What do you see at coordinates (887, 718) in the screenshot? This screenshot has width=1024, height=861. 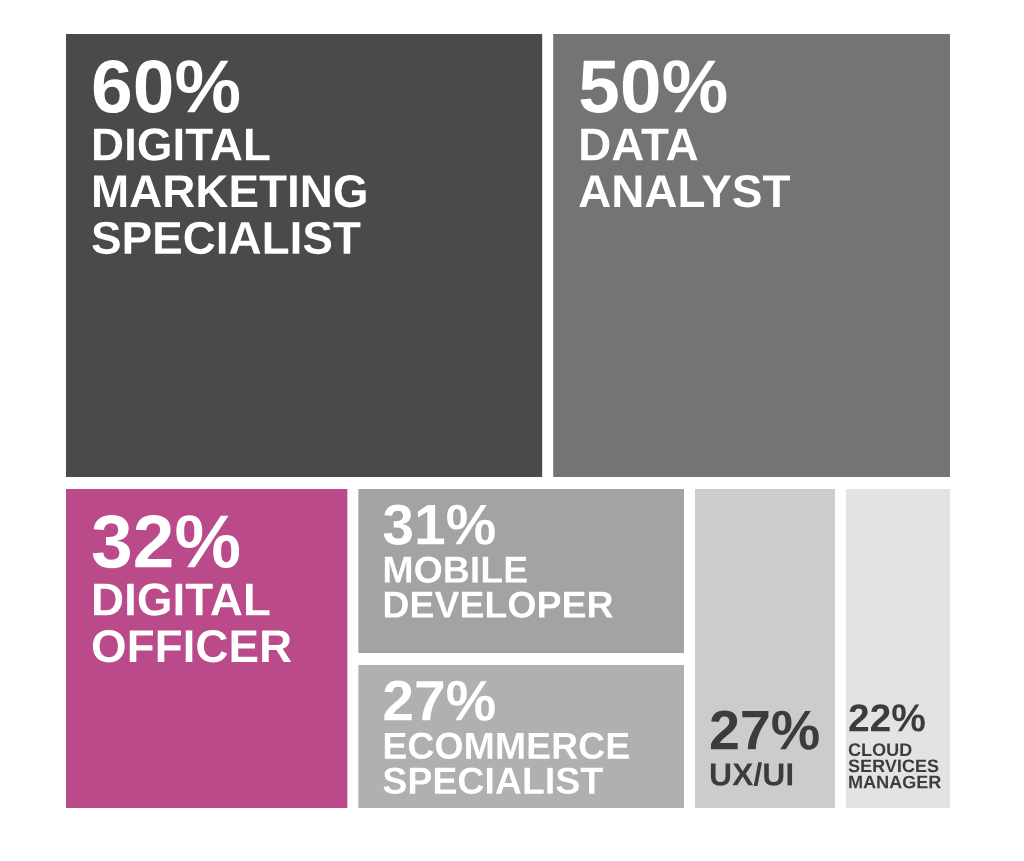 I see `data-label: 22%` at bounding box center [887, 718].